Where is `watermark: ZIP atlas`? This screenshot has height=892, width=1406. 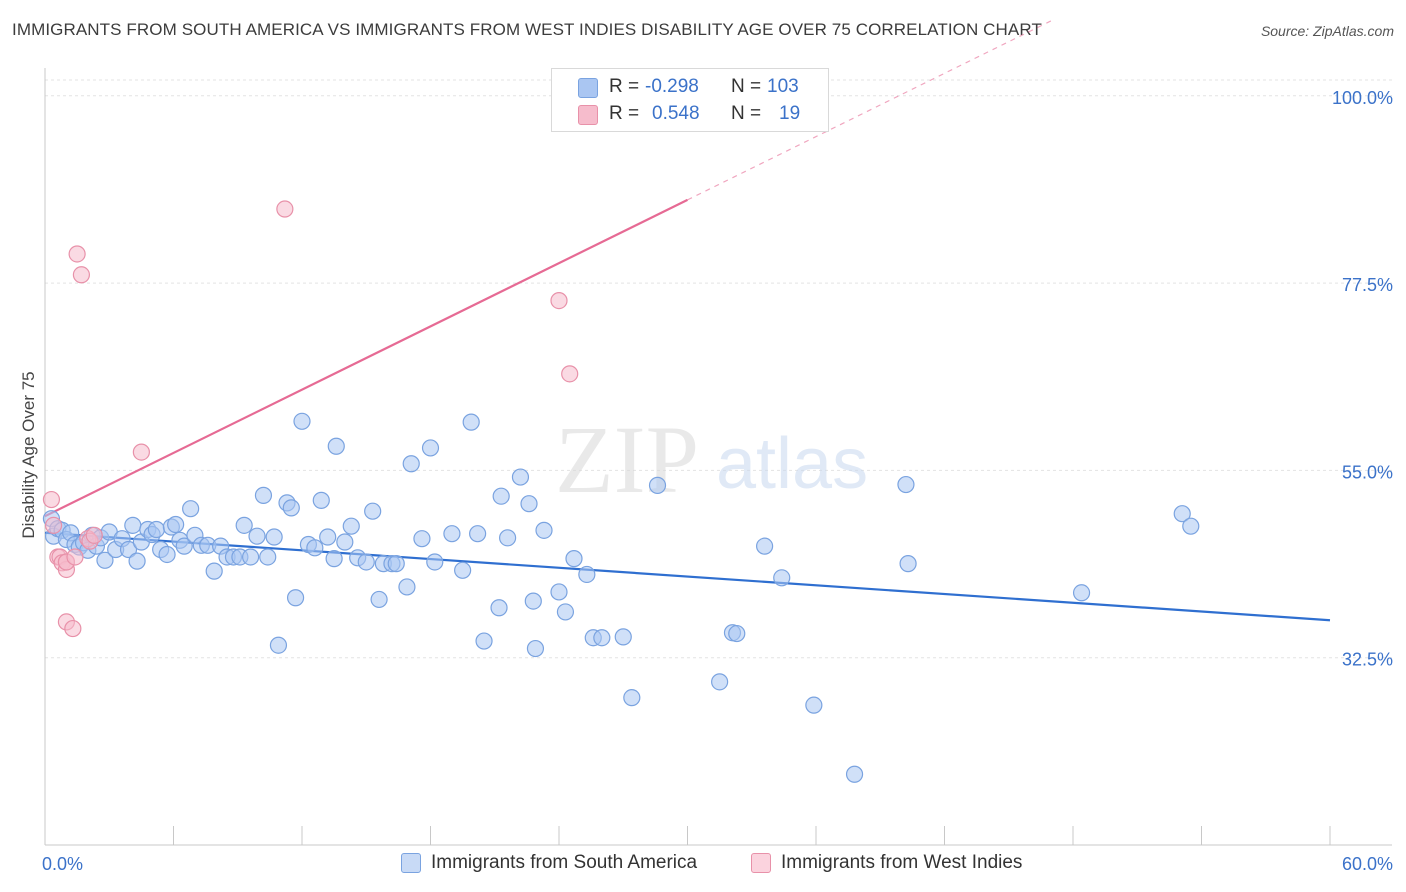
watermark: ZIP atlas is located at coordinates (711, 459).